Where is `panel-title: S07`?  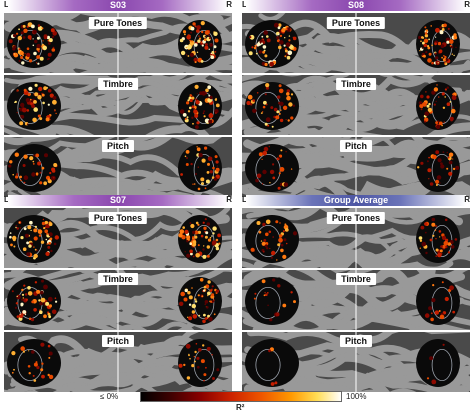 panel-title: S07 is located at coordinates (118, 200).